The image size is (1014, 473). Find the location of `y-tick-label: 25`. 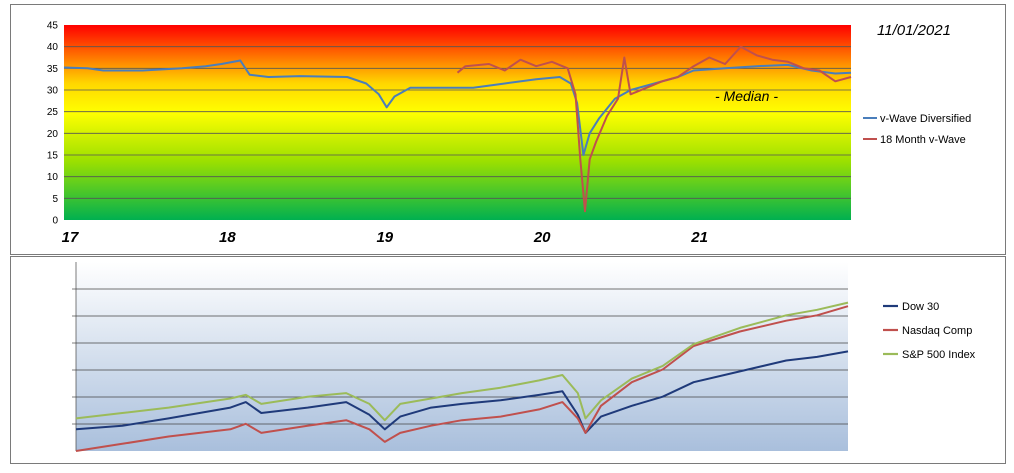

y-tick-label: 25 is located at coordinates (53, 112).